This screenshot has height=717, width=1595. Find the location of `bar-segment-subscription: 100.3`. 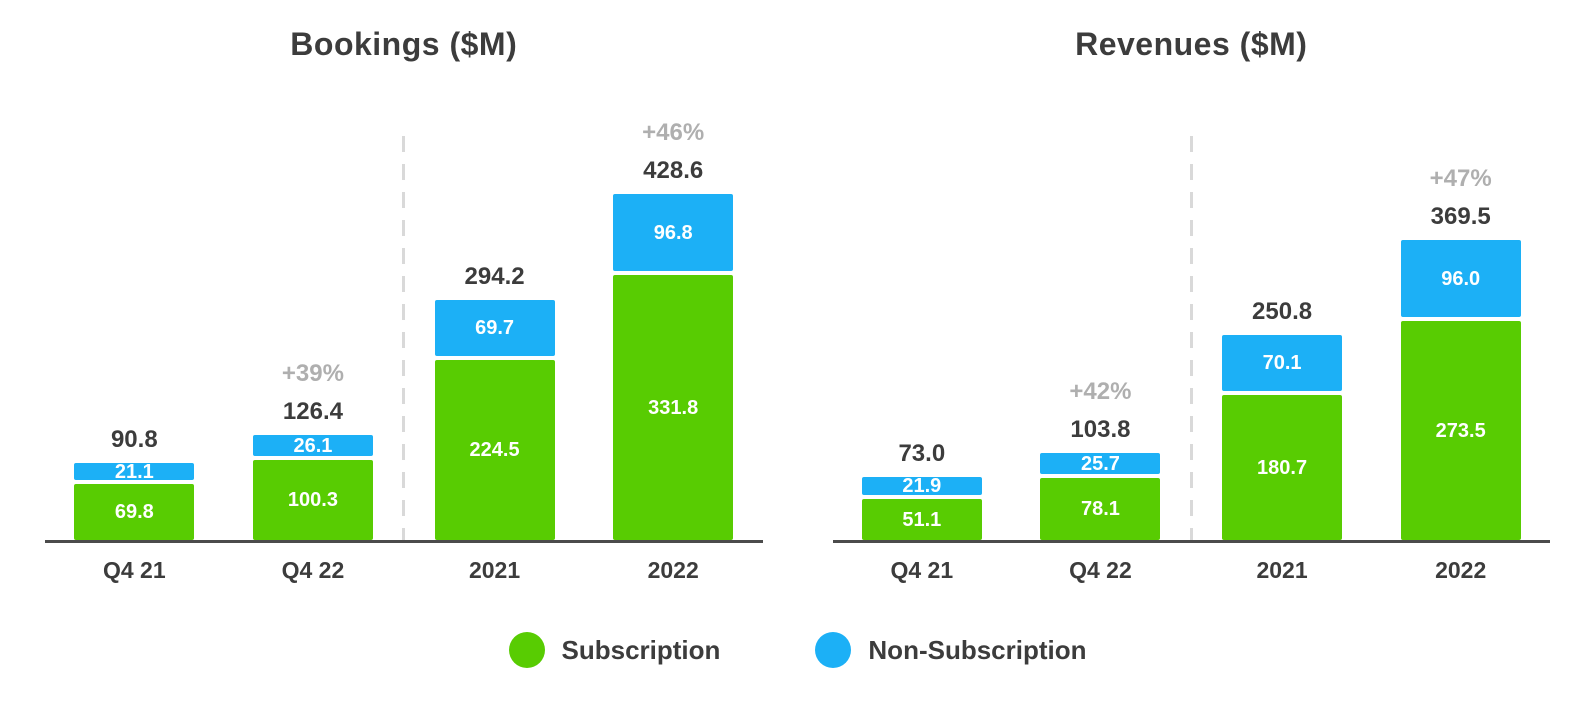

bar-segment-subscription: 100.3 is located at coordinates (312, 500).